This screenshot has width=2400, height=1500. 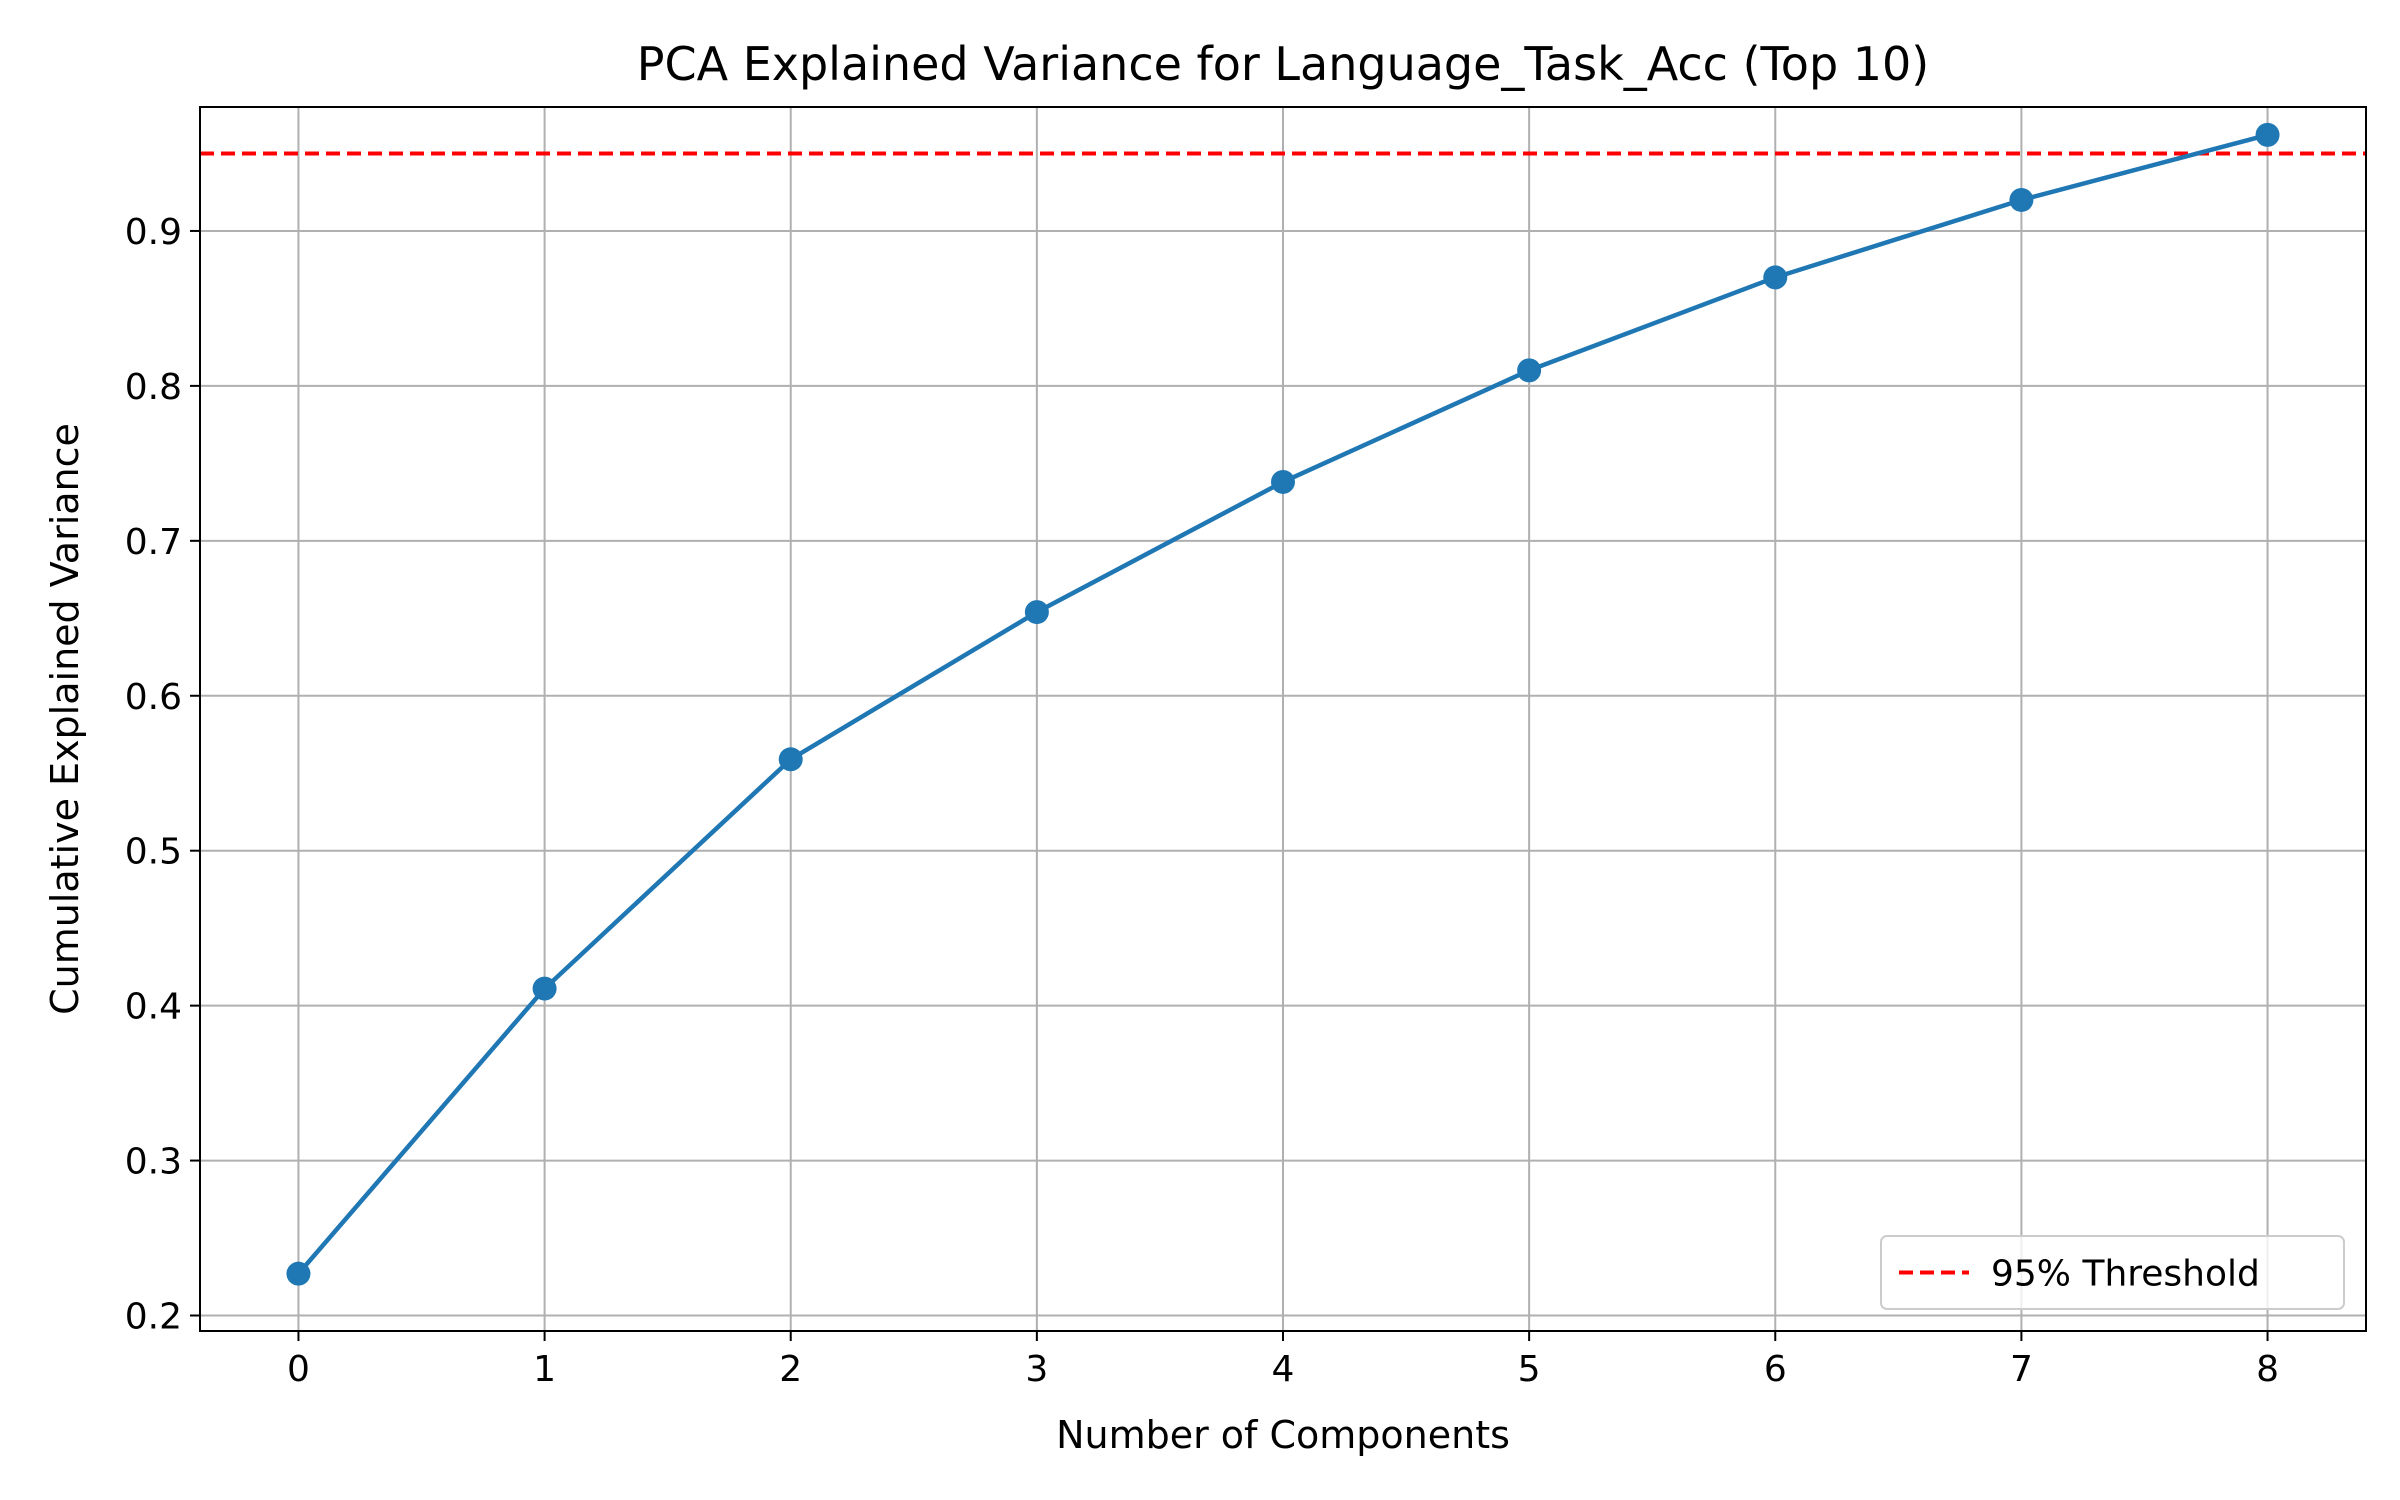 I want to click on x-tick-label: 6, so click(x=1775, y=1369).